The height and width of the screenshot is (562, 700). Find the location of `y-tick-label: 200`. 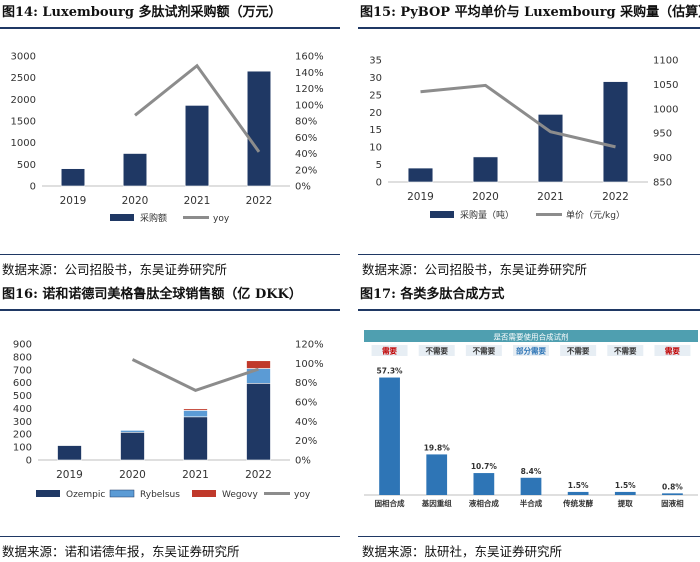

y-tick-label: 200 is located at coordinates (22, 435).